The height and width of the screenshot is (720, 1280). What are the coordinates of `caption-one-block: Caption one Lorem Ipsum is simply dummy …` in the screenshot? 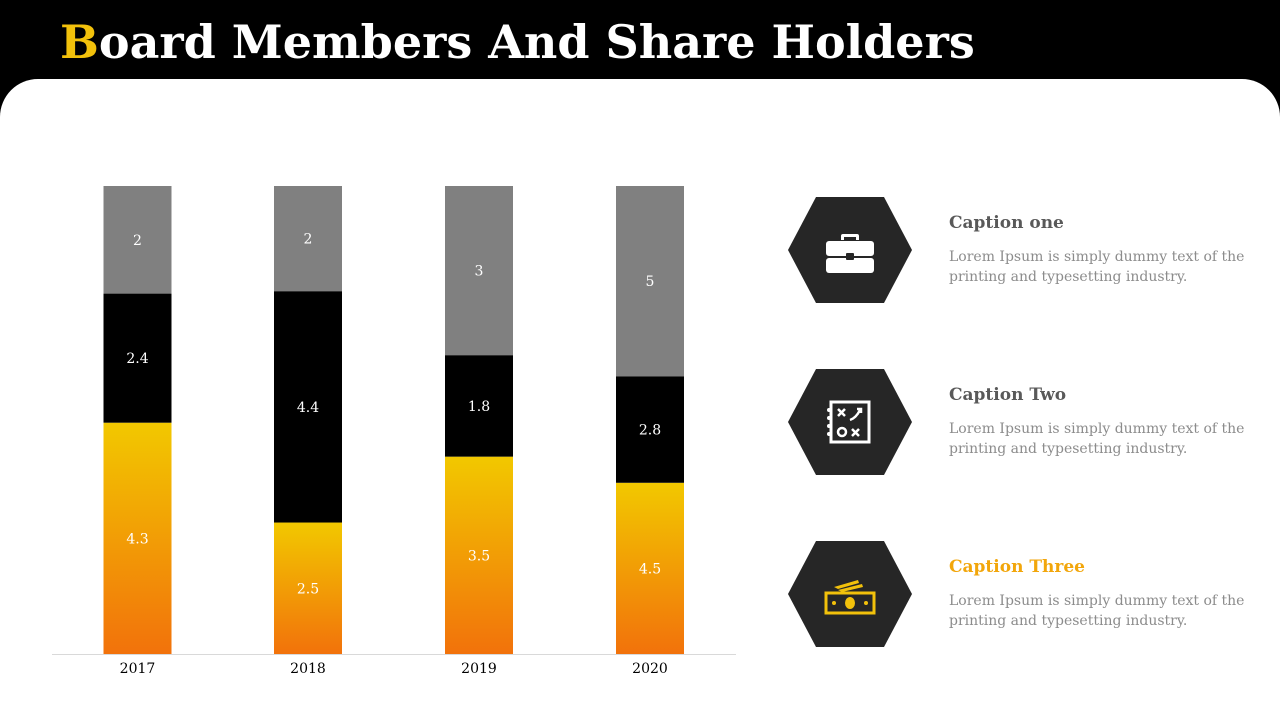 It's located at (1023, 250).